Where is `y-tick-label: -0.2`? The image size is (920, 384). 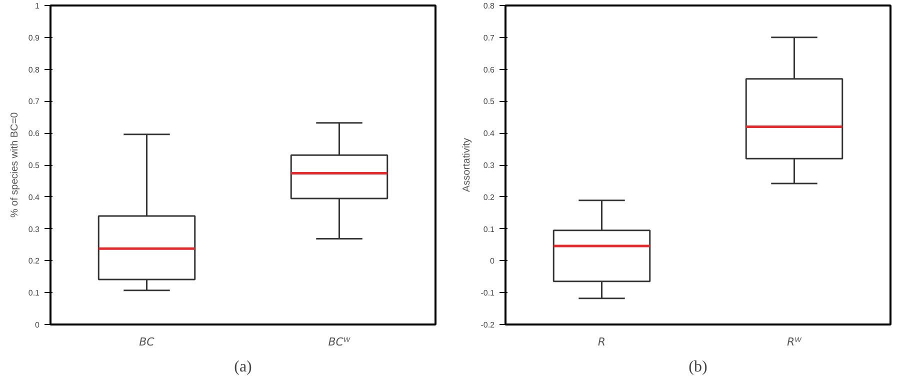
y-tick-label: -0.2 is located at coordinates (488, 325).